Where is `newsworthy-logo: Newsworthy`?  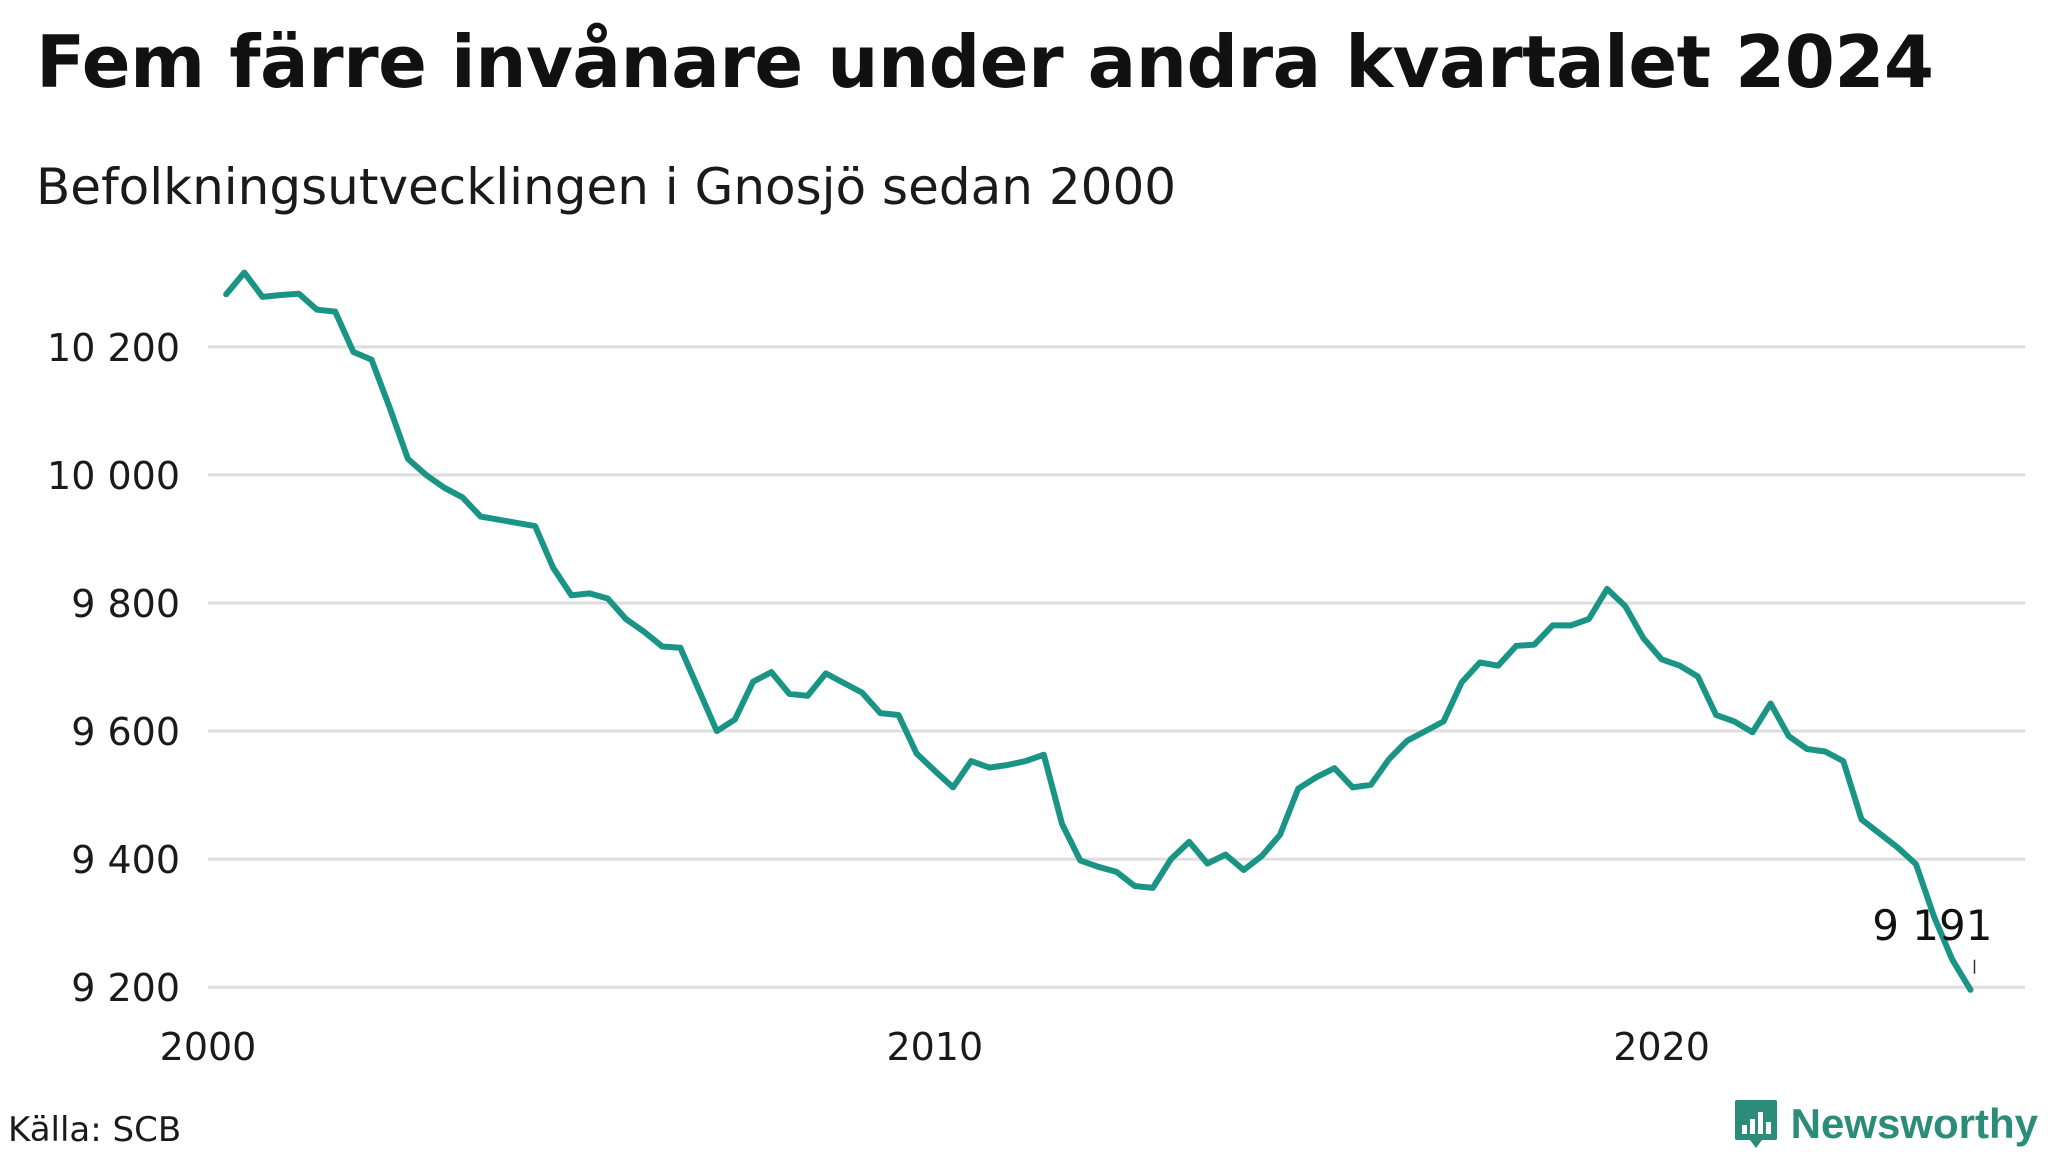
newsworthy-logo: Newsworthy is located at coordinates (1885, 1124).